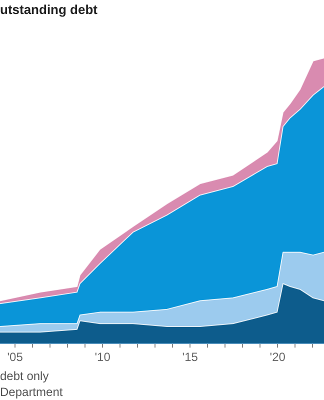  What do you see at coordinates (25, 376) in the screenshot?
I see `text: debt only` at bounding box center [25, 376].